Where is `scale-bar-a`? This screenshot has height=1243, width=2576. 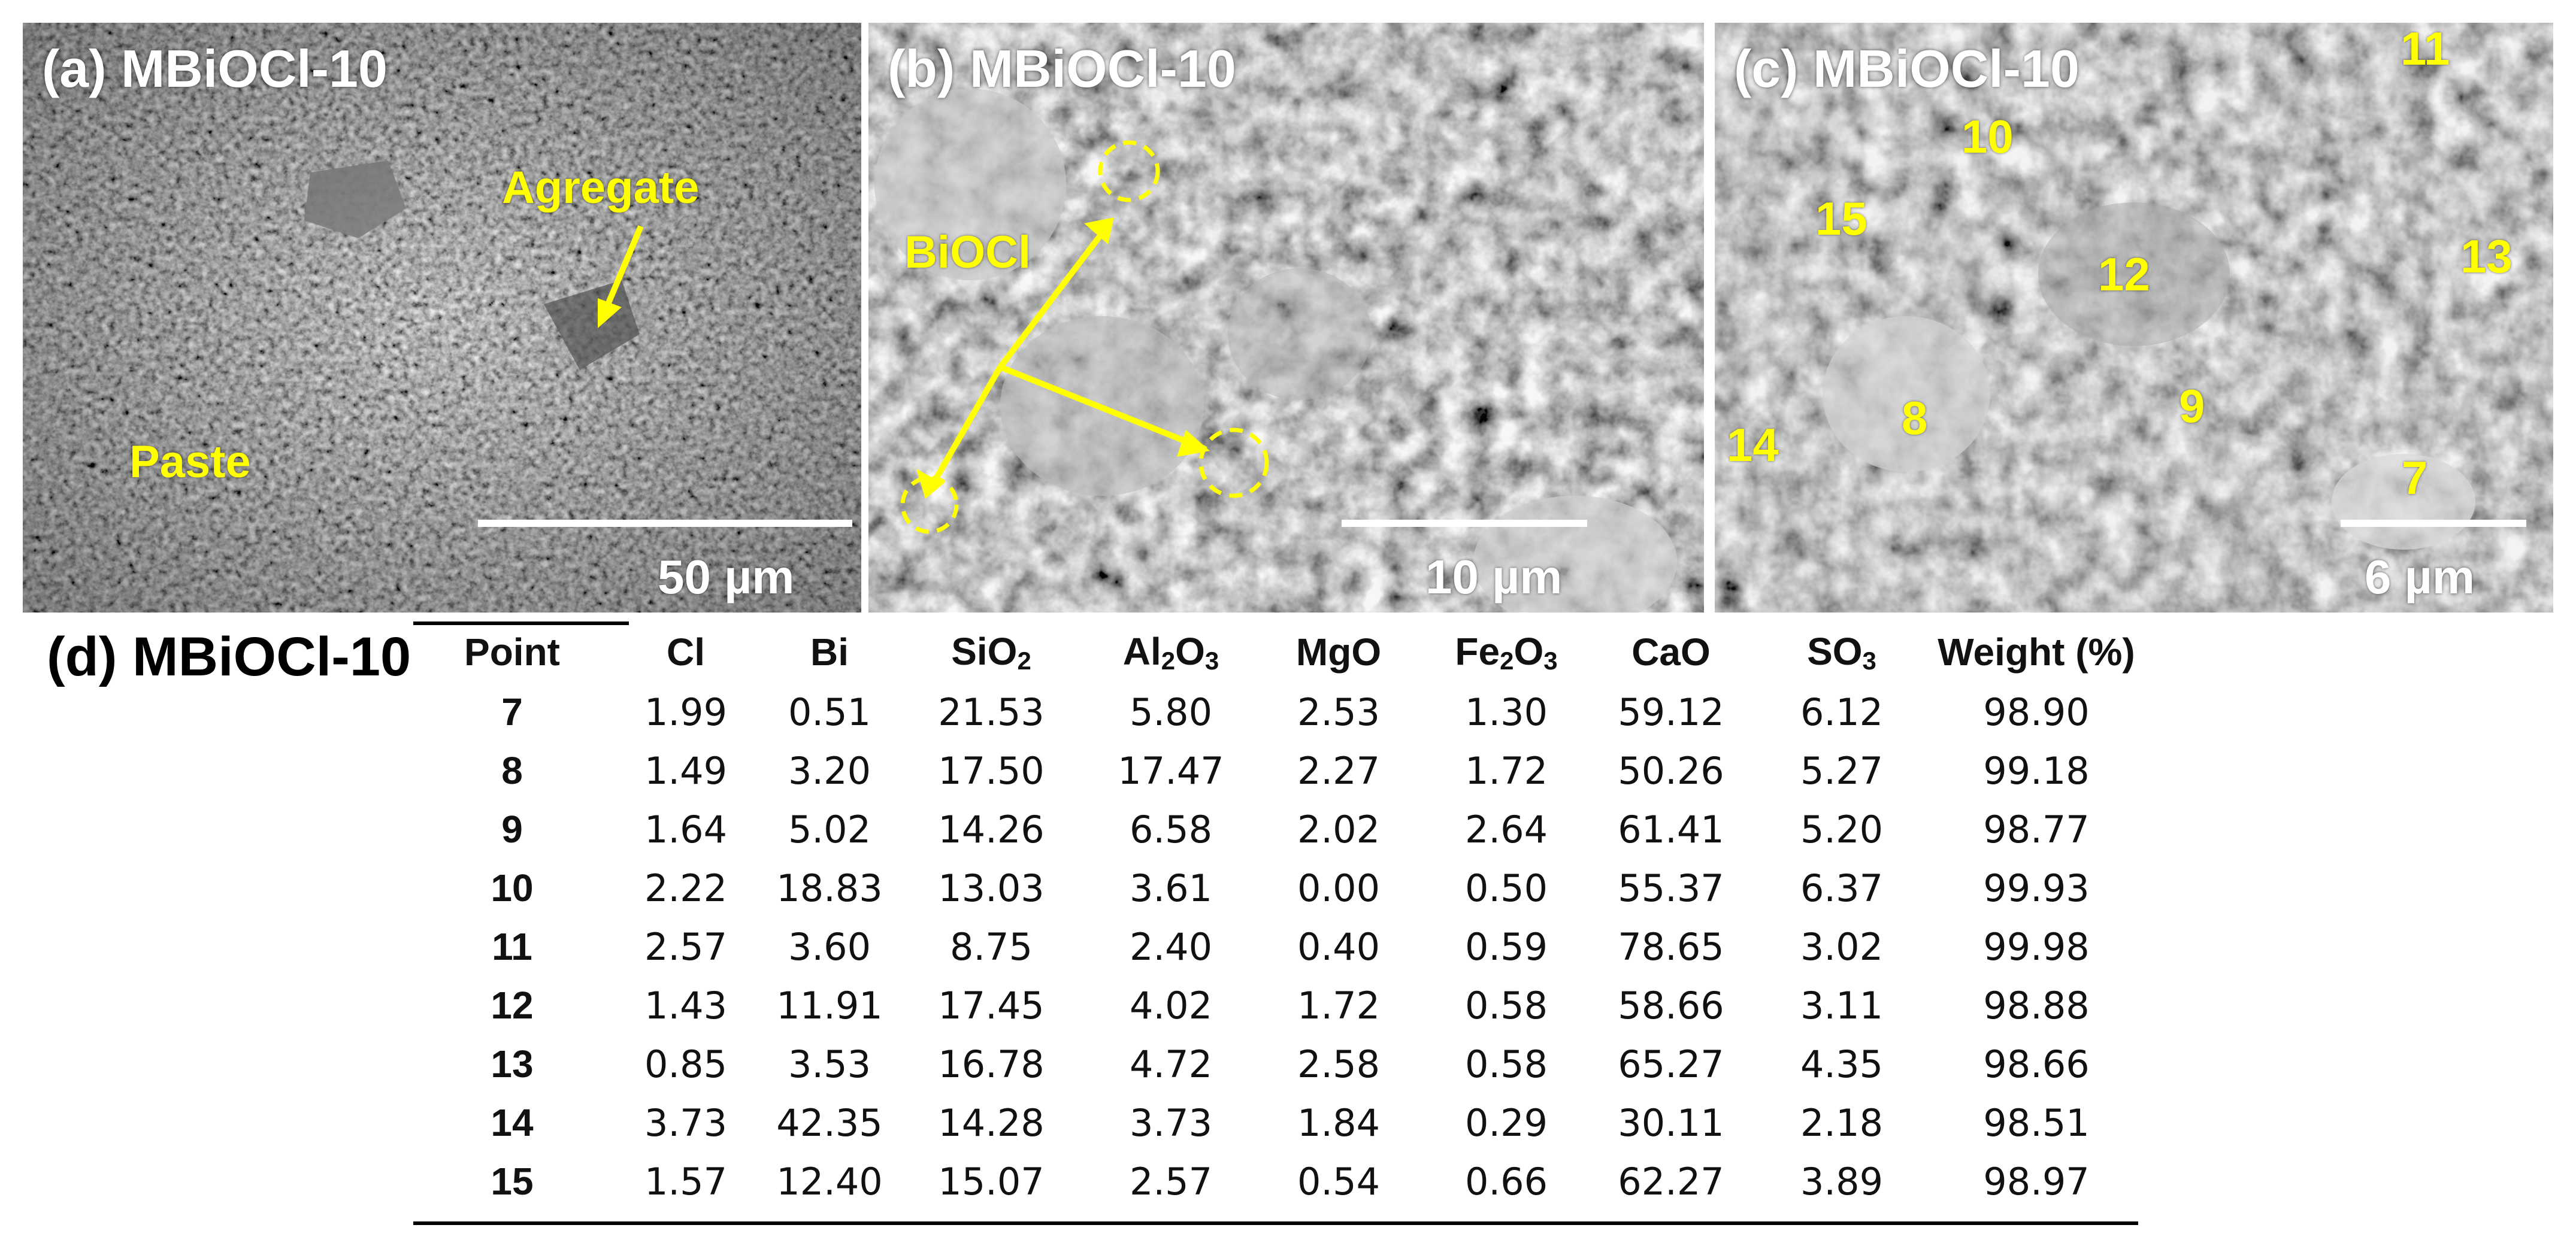
scale-bar-a is located at coordinates (665, 523).